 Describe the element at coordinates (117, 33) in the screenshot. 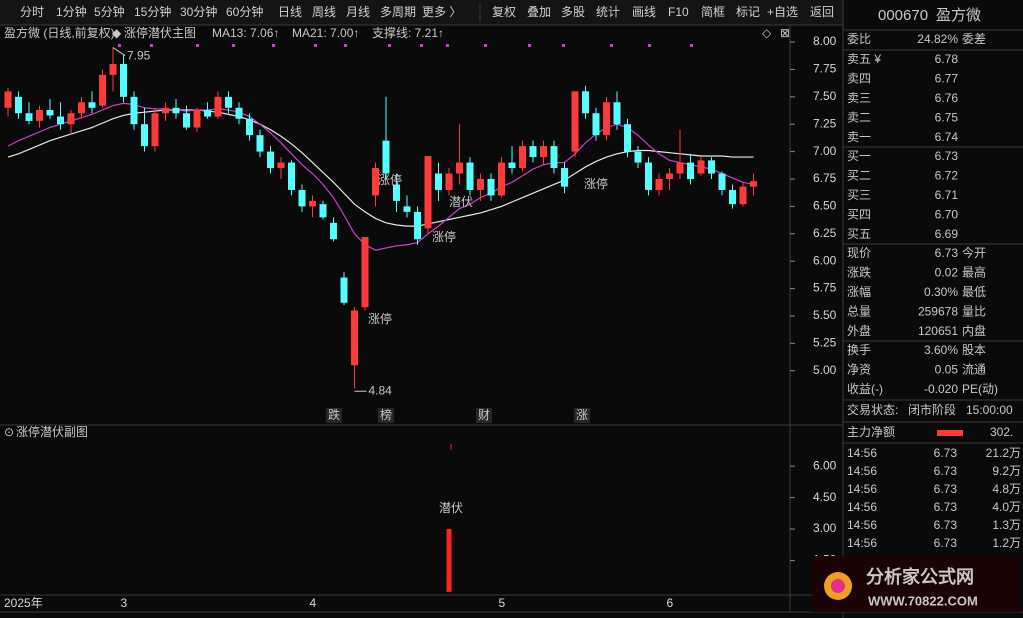

I see `icon: ◆` at that location.